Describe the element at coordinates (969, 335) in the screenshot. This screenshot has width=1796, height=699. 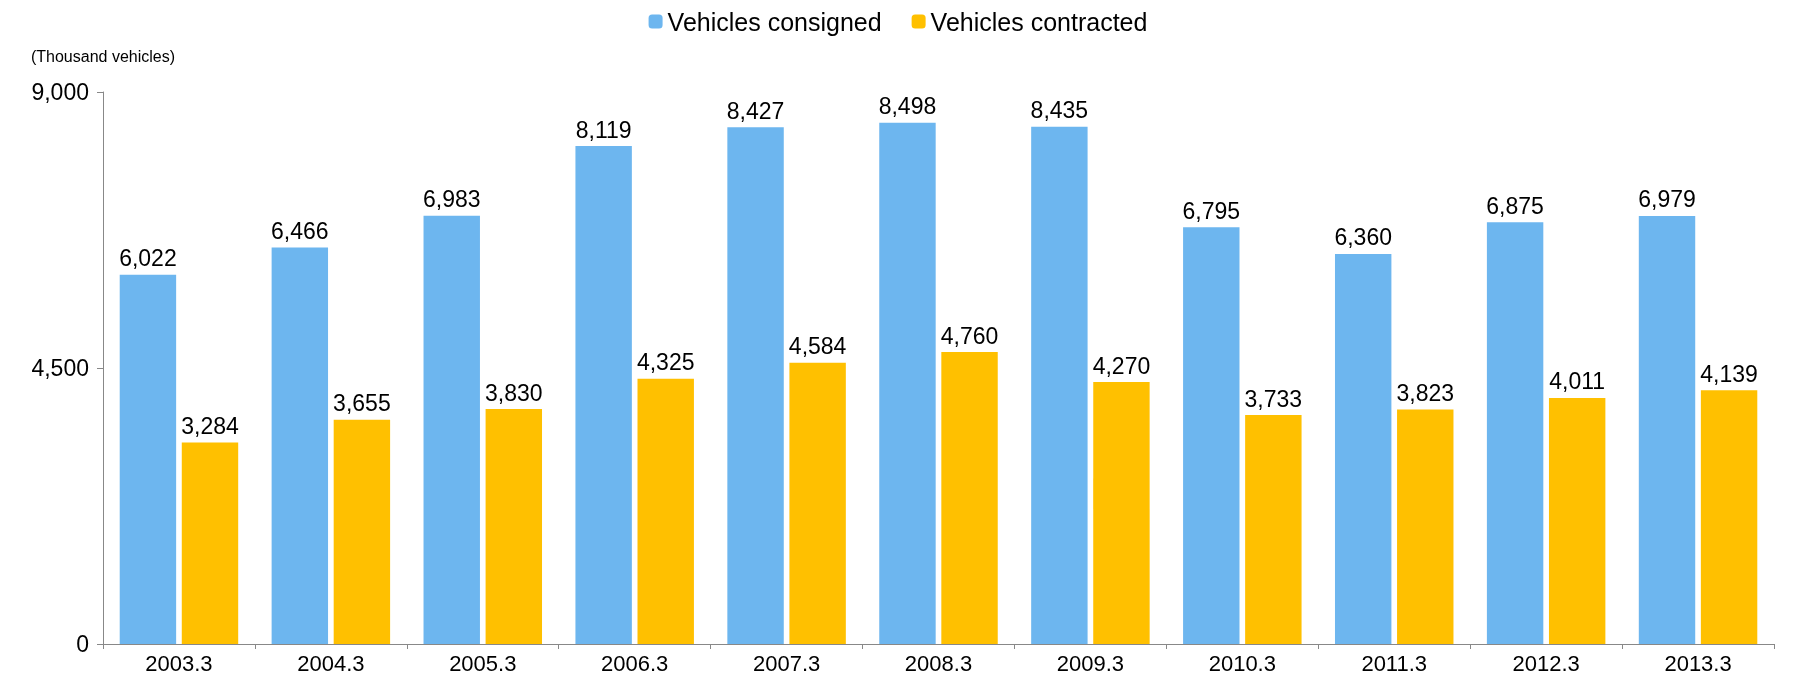
I see `data-label: 4,760` at that location.